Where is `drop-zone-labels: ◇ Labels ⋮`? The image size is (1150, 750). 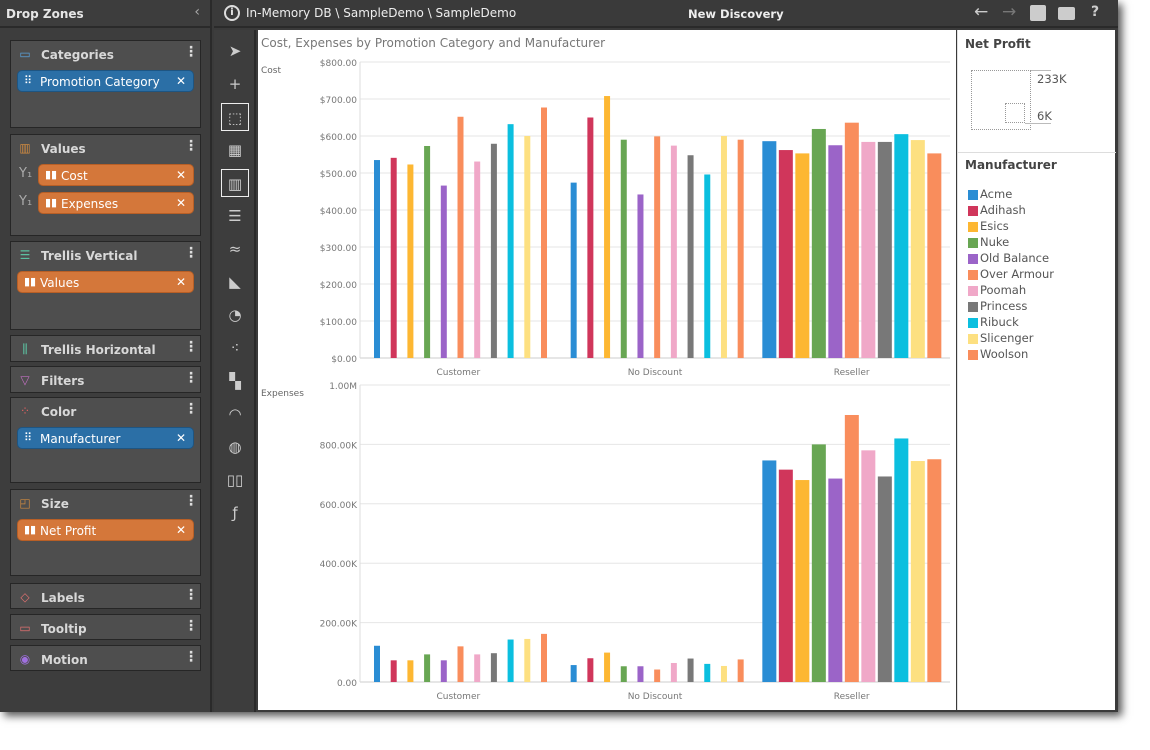 drop-zone-labels: ◇ Labels ⋮ is located at coordinates (105, 596).